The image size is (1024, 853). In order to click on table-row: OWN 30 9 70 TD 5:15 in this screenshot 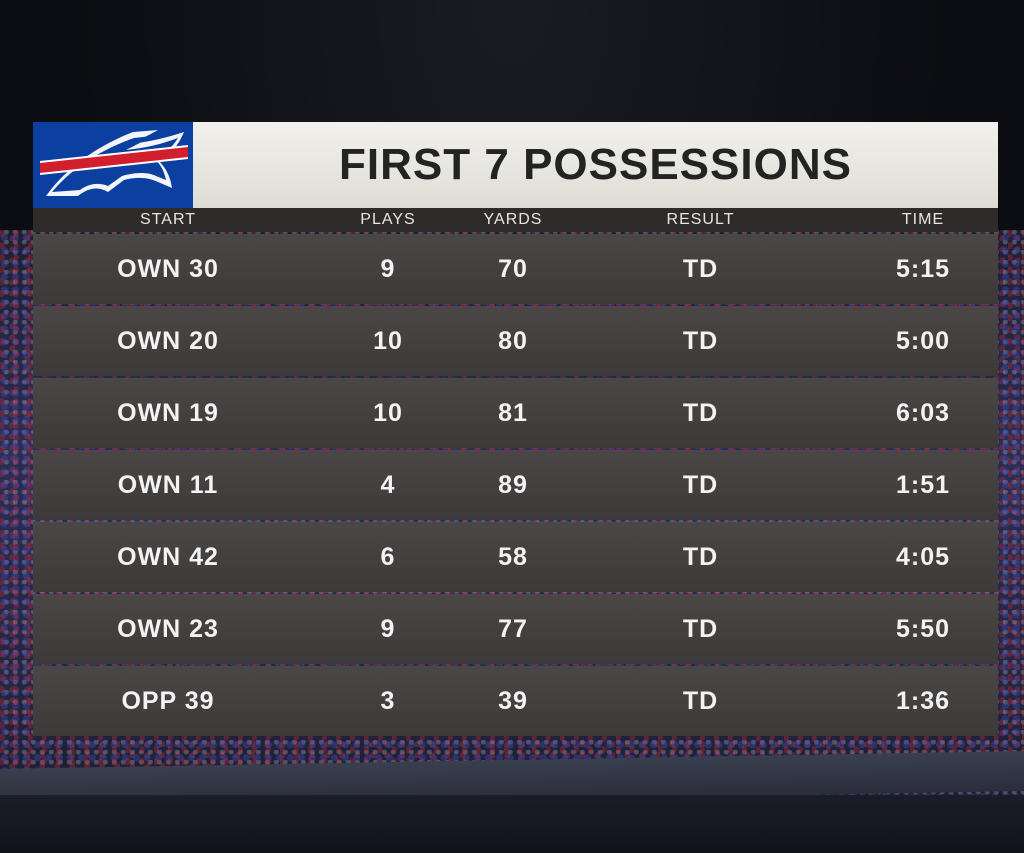, I will do `click(515, 269)`.